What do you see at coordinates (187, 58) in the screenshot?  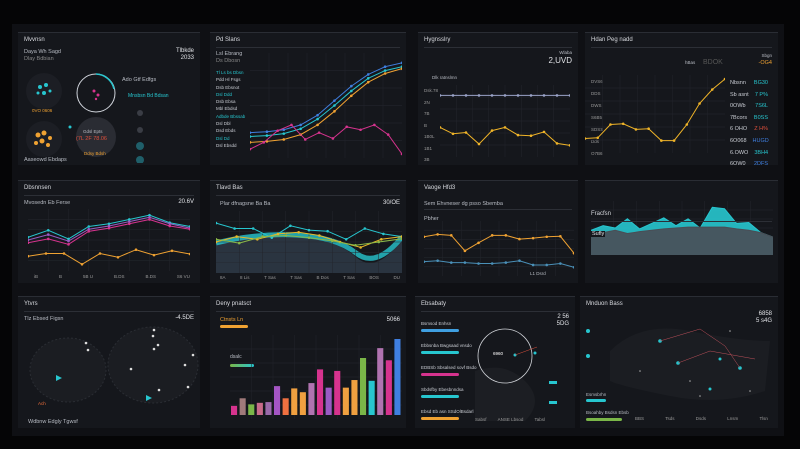 I see `value: 2033` at bounding box center [187, 58].